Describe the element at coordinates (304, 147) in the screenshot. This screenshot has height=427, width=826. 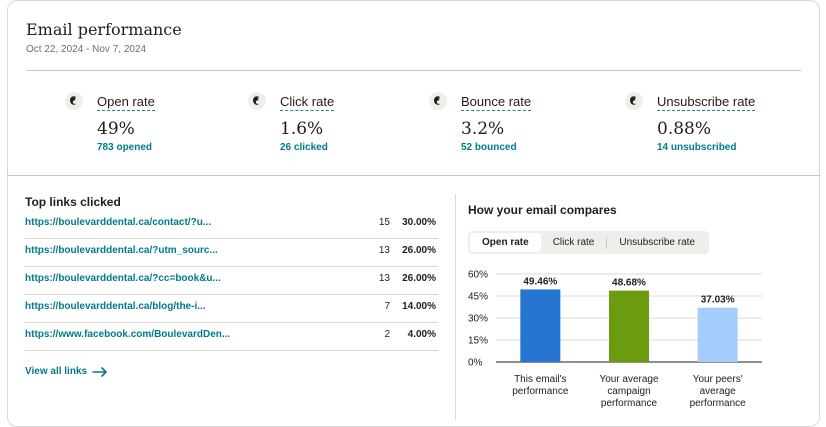
I see `click-rate-sub: 26 clicked` at that location.